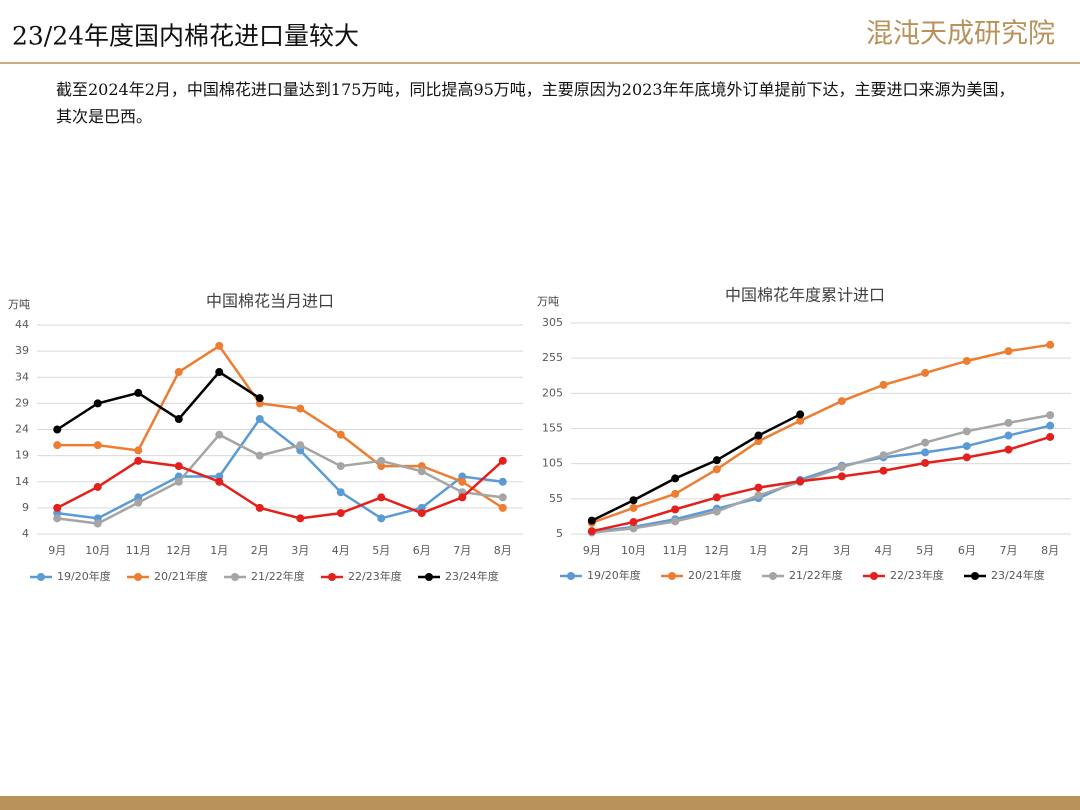 The image size is (1080, 810). Describe the element at coordinates (759, 550) in the screenshot. I see `x-tick-label: 1月` at that location.